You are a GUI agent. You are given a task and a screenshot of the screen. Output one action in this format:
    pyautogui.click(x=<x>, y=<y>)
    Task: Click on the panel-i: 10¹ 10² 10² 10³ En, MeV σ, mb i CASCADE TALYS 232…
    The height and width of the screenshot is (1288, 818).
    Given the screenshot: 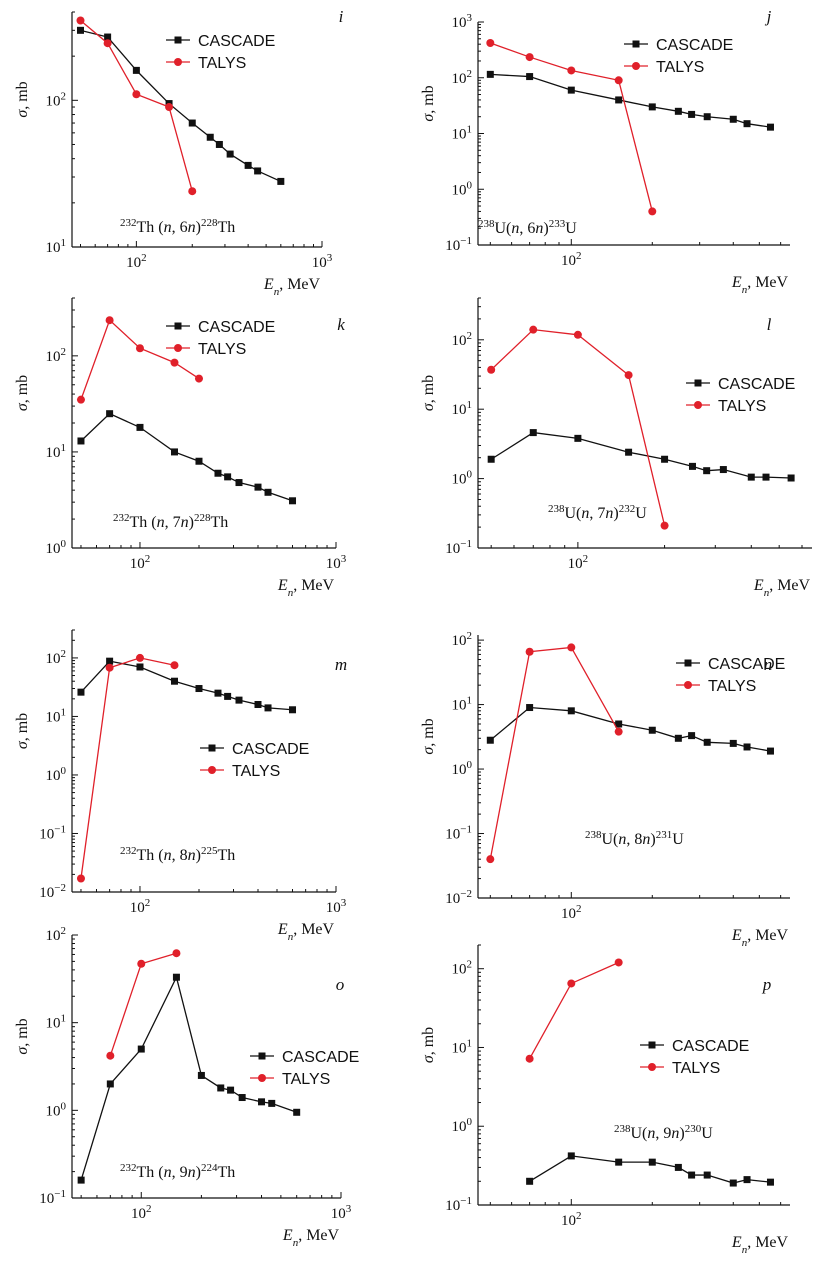 What is the action you would take?
    pyautogui.click(x=179, y=152)
    